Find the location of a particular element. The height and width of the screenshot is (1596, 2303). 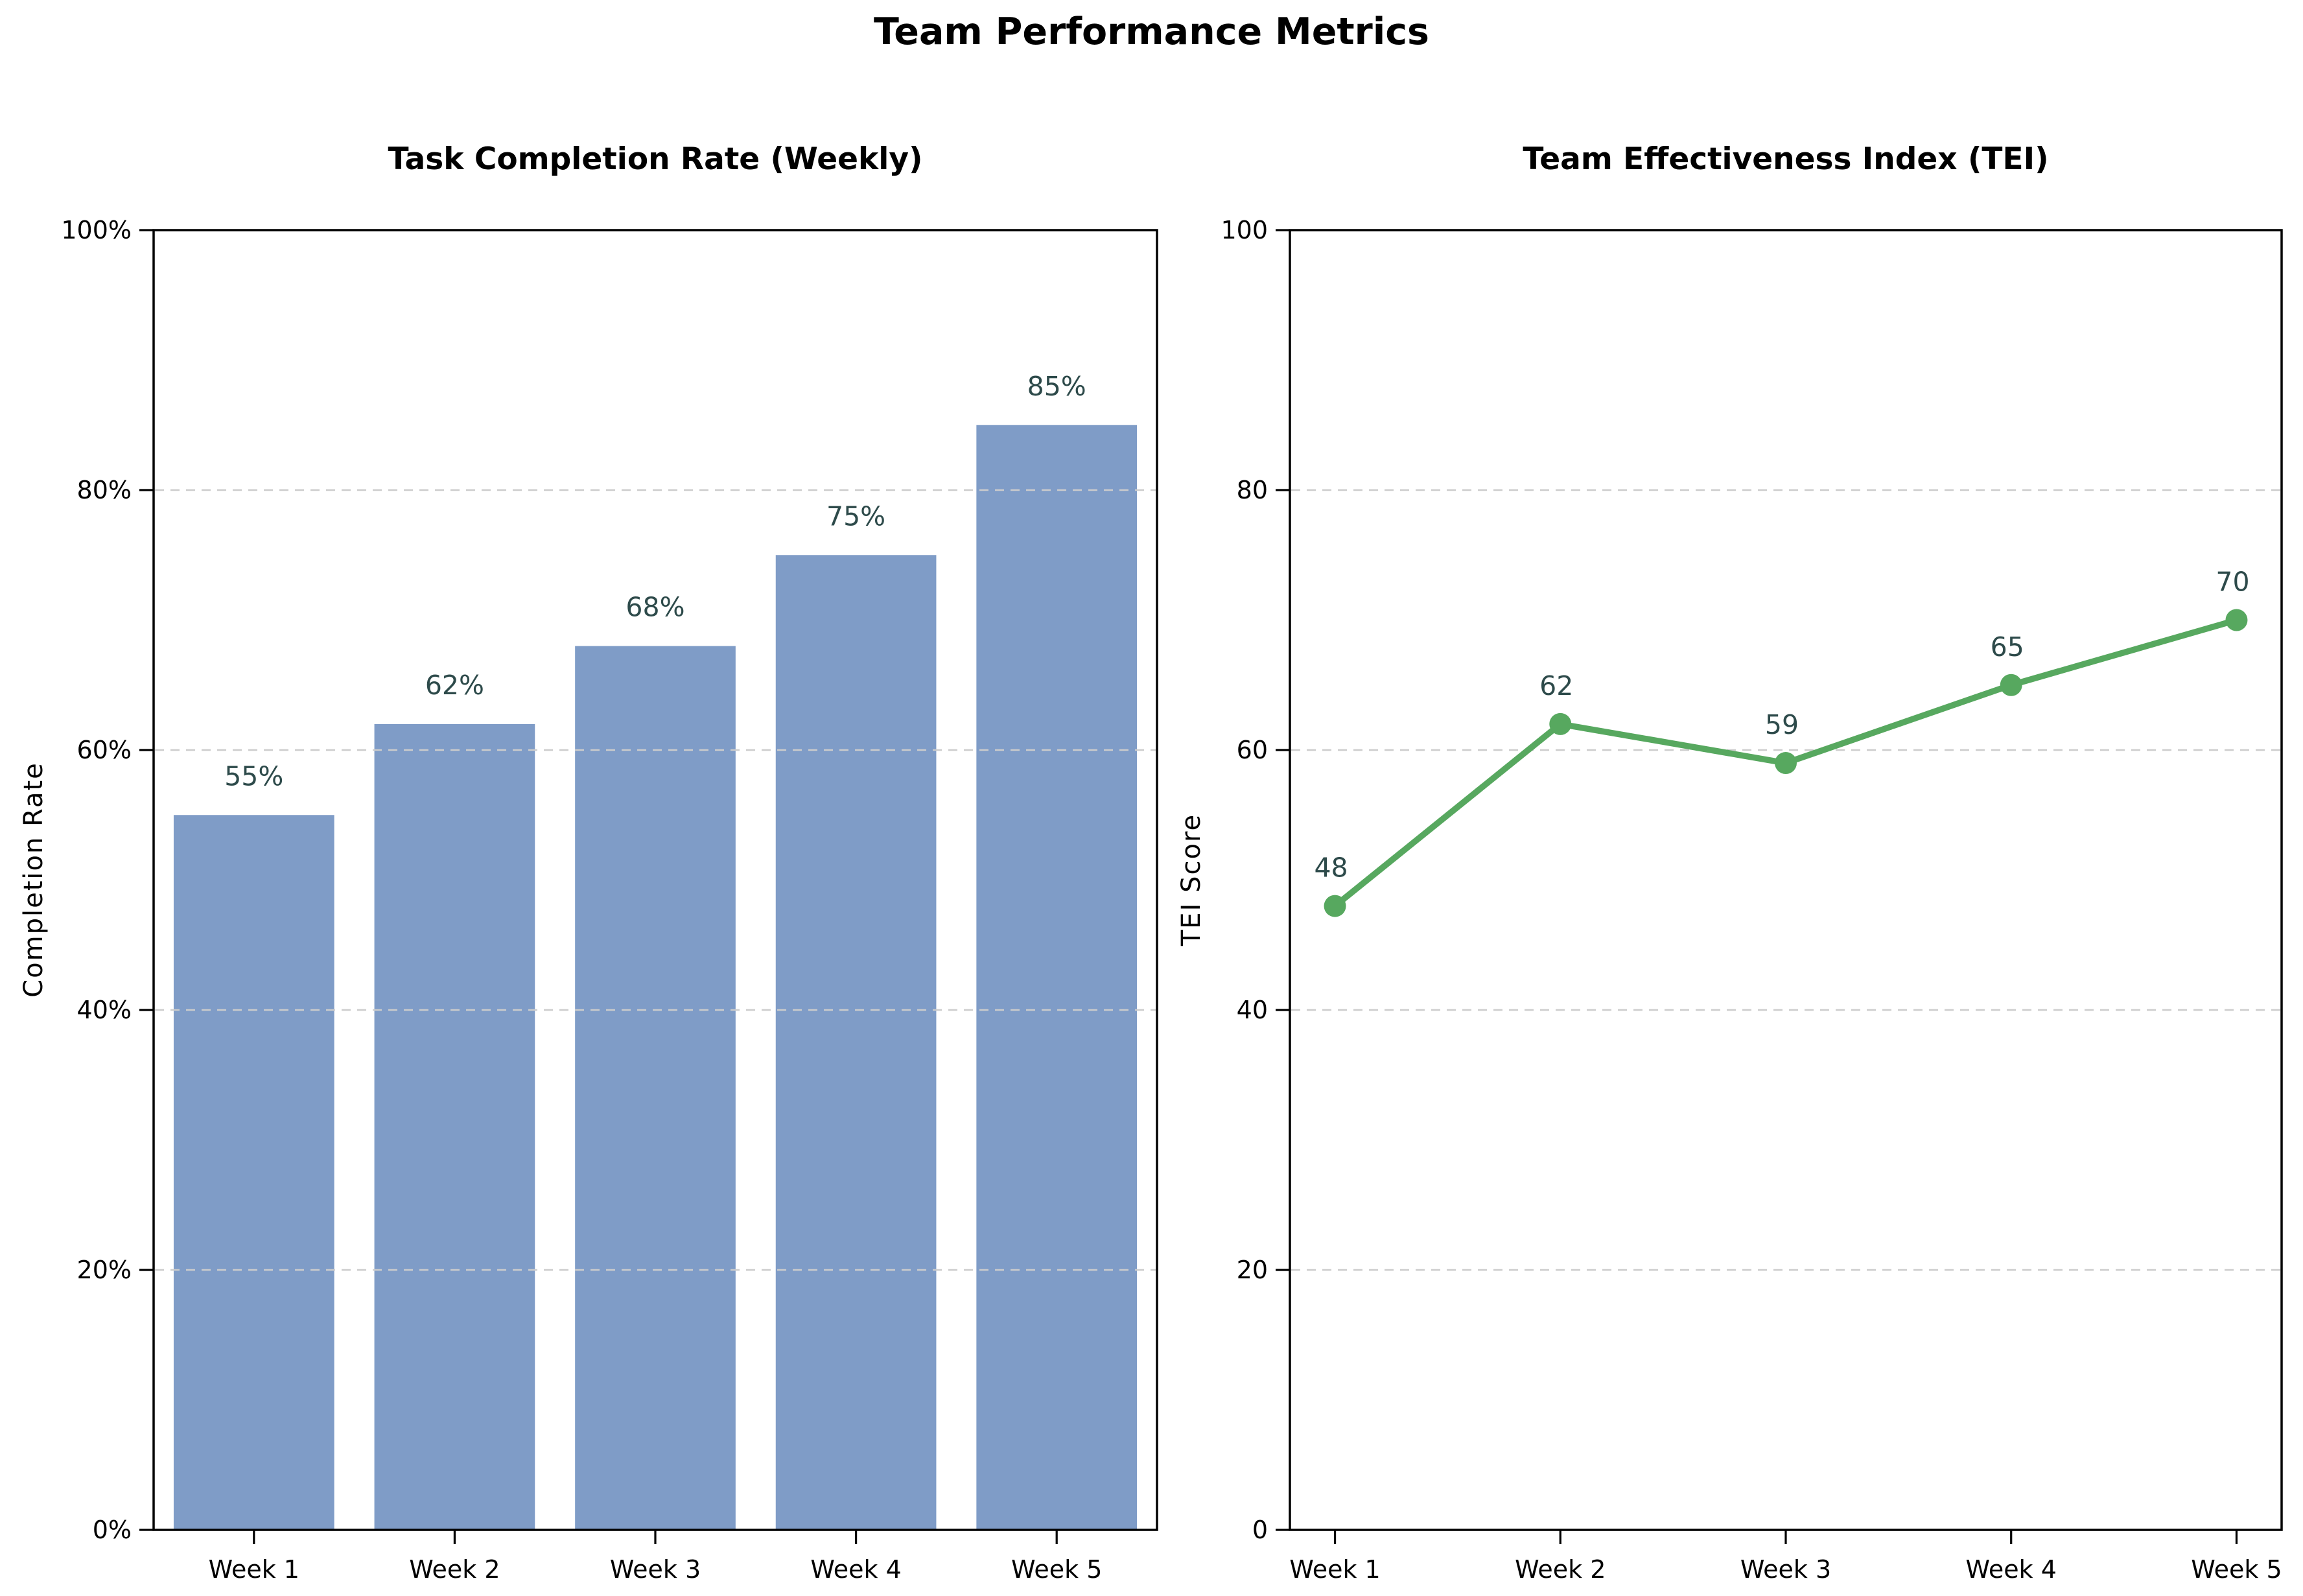

point-value-label: 59 is located at coordinates (1782, 724).